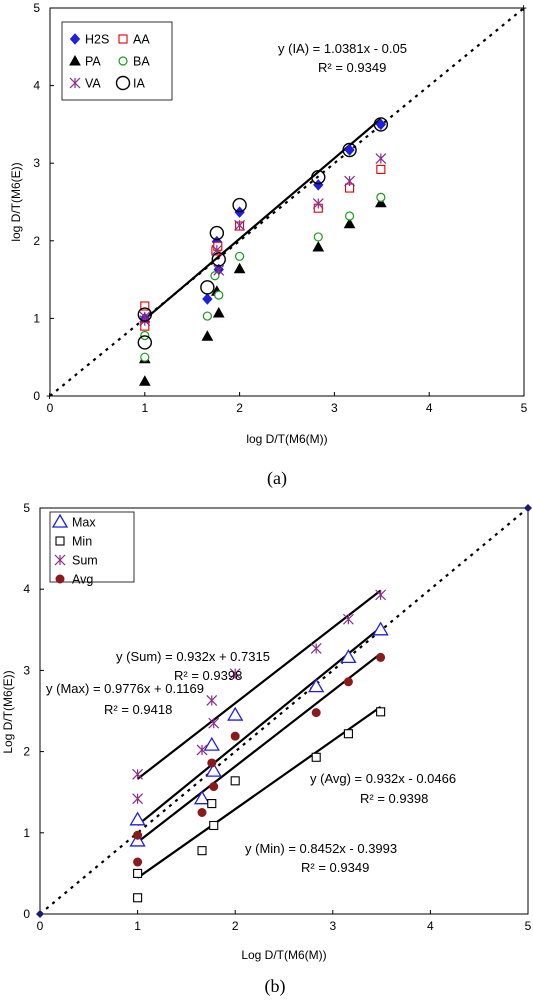 The width and height of the screenshot is (533, 1000). I want to click on panel-a-y-ticks: 0 1 2 3 4 5, so click(43, 202).